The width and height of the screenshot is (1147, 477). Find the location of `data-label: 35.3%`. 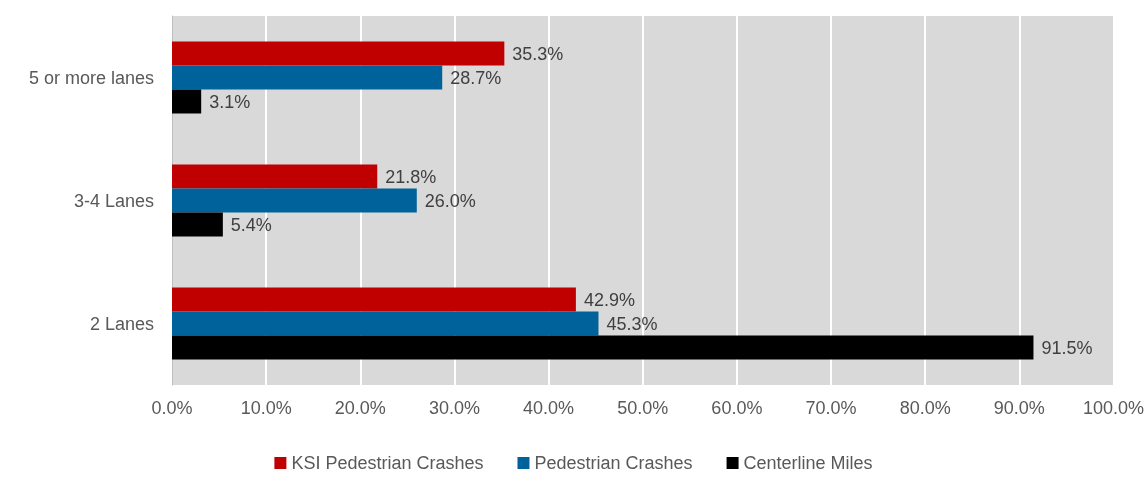

data-label: 35.3% is located at coordinates (538, 53).